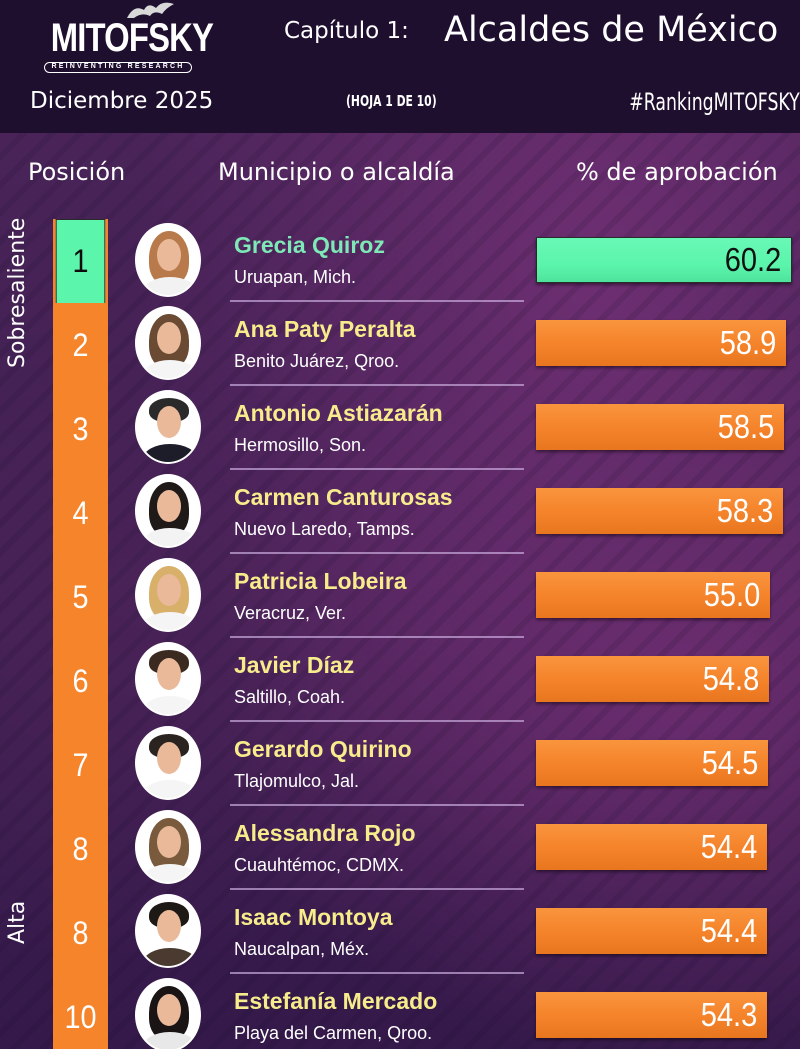 This screenshot has height=1049, width=800. What do you see at coordinates (80, 261) in the screenshot?
I see `position-cell: 1` at bounding box center [80, 261].